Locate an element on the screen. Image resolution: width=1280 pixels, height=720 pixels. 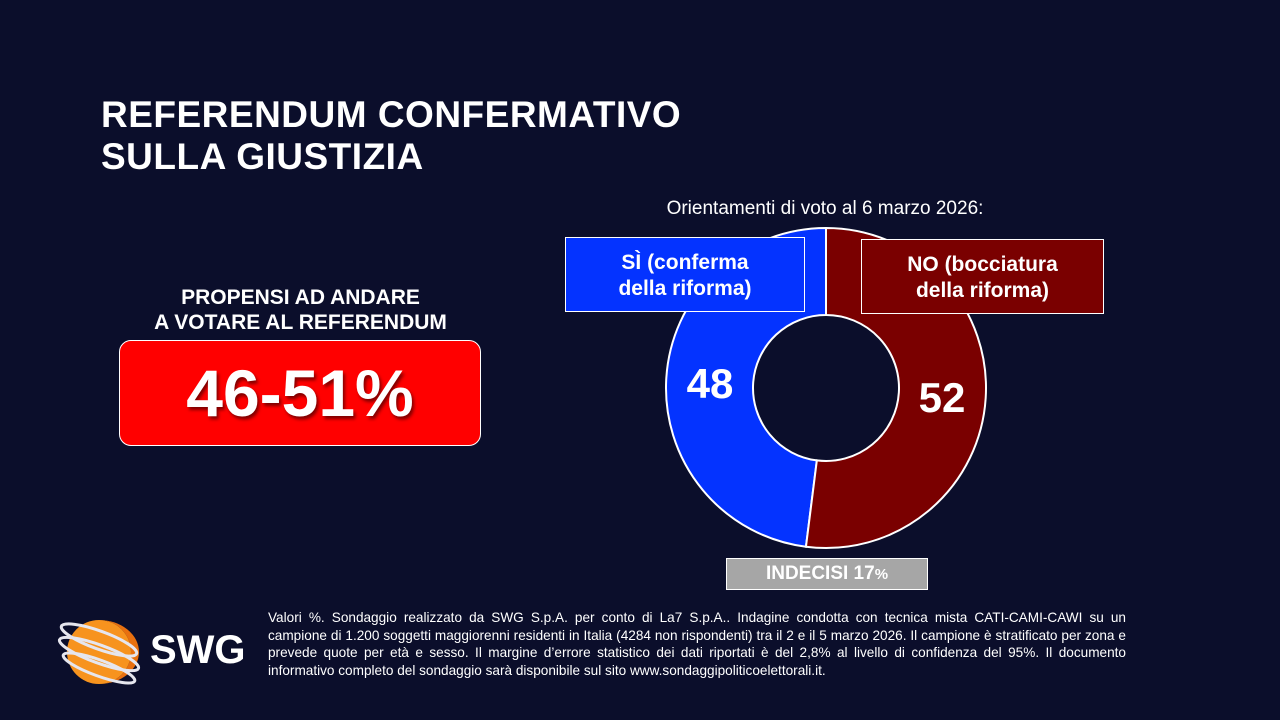
chart-title: Orientamenti di voto al 6 marzo 2026: is located at coordinates (825, 208).